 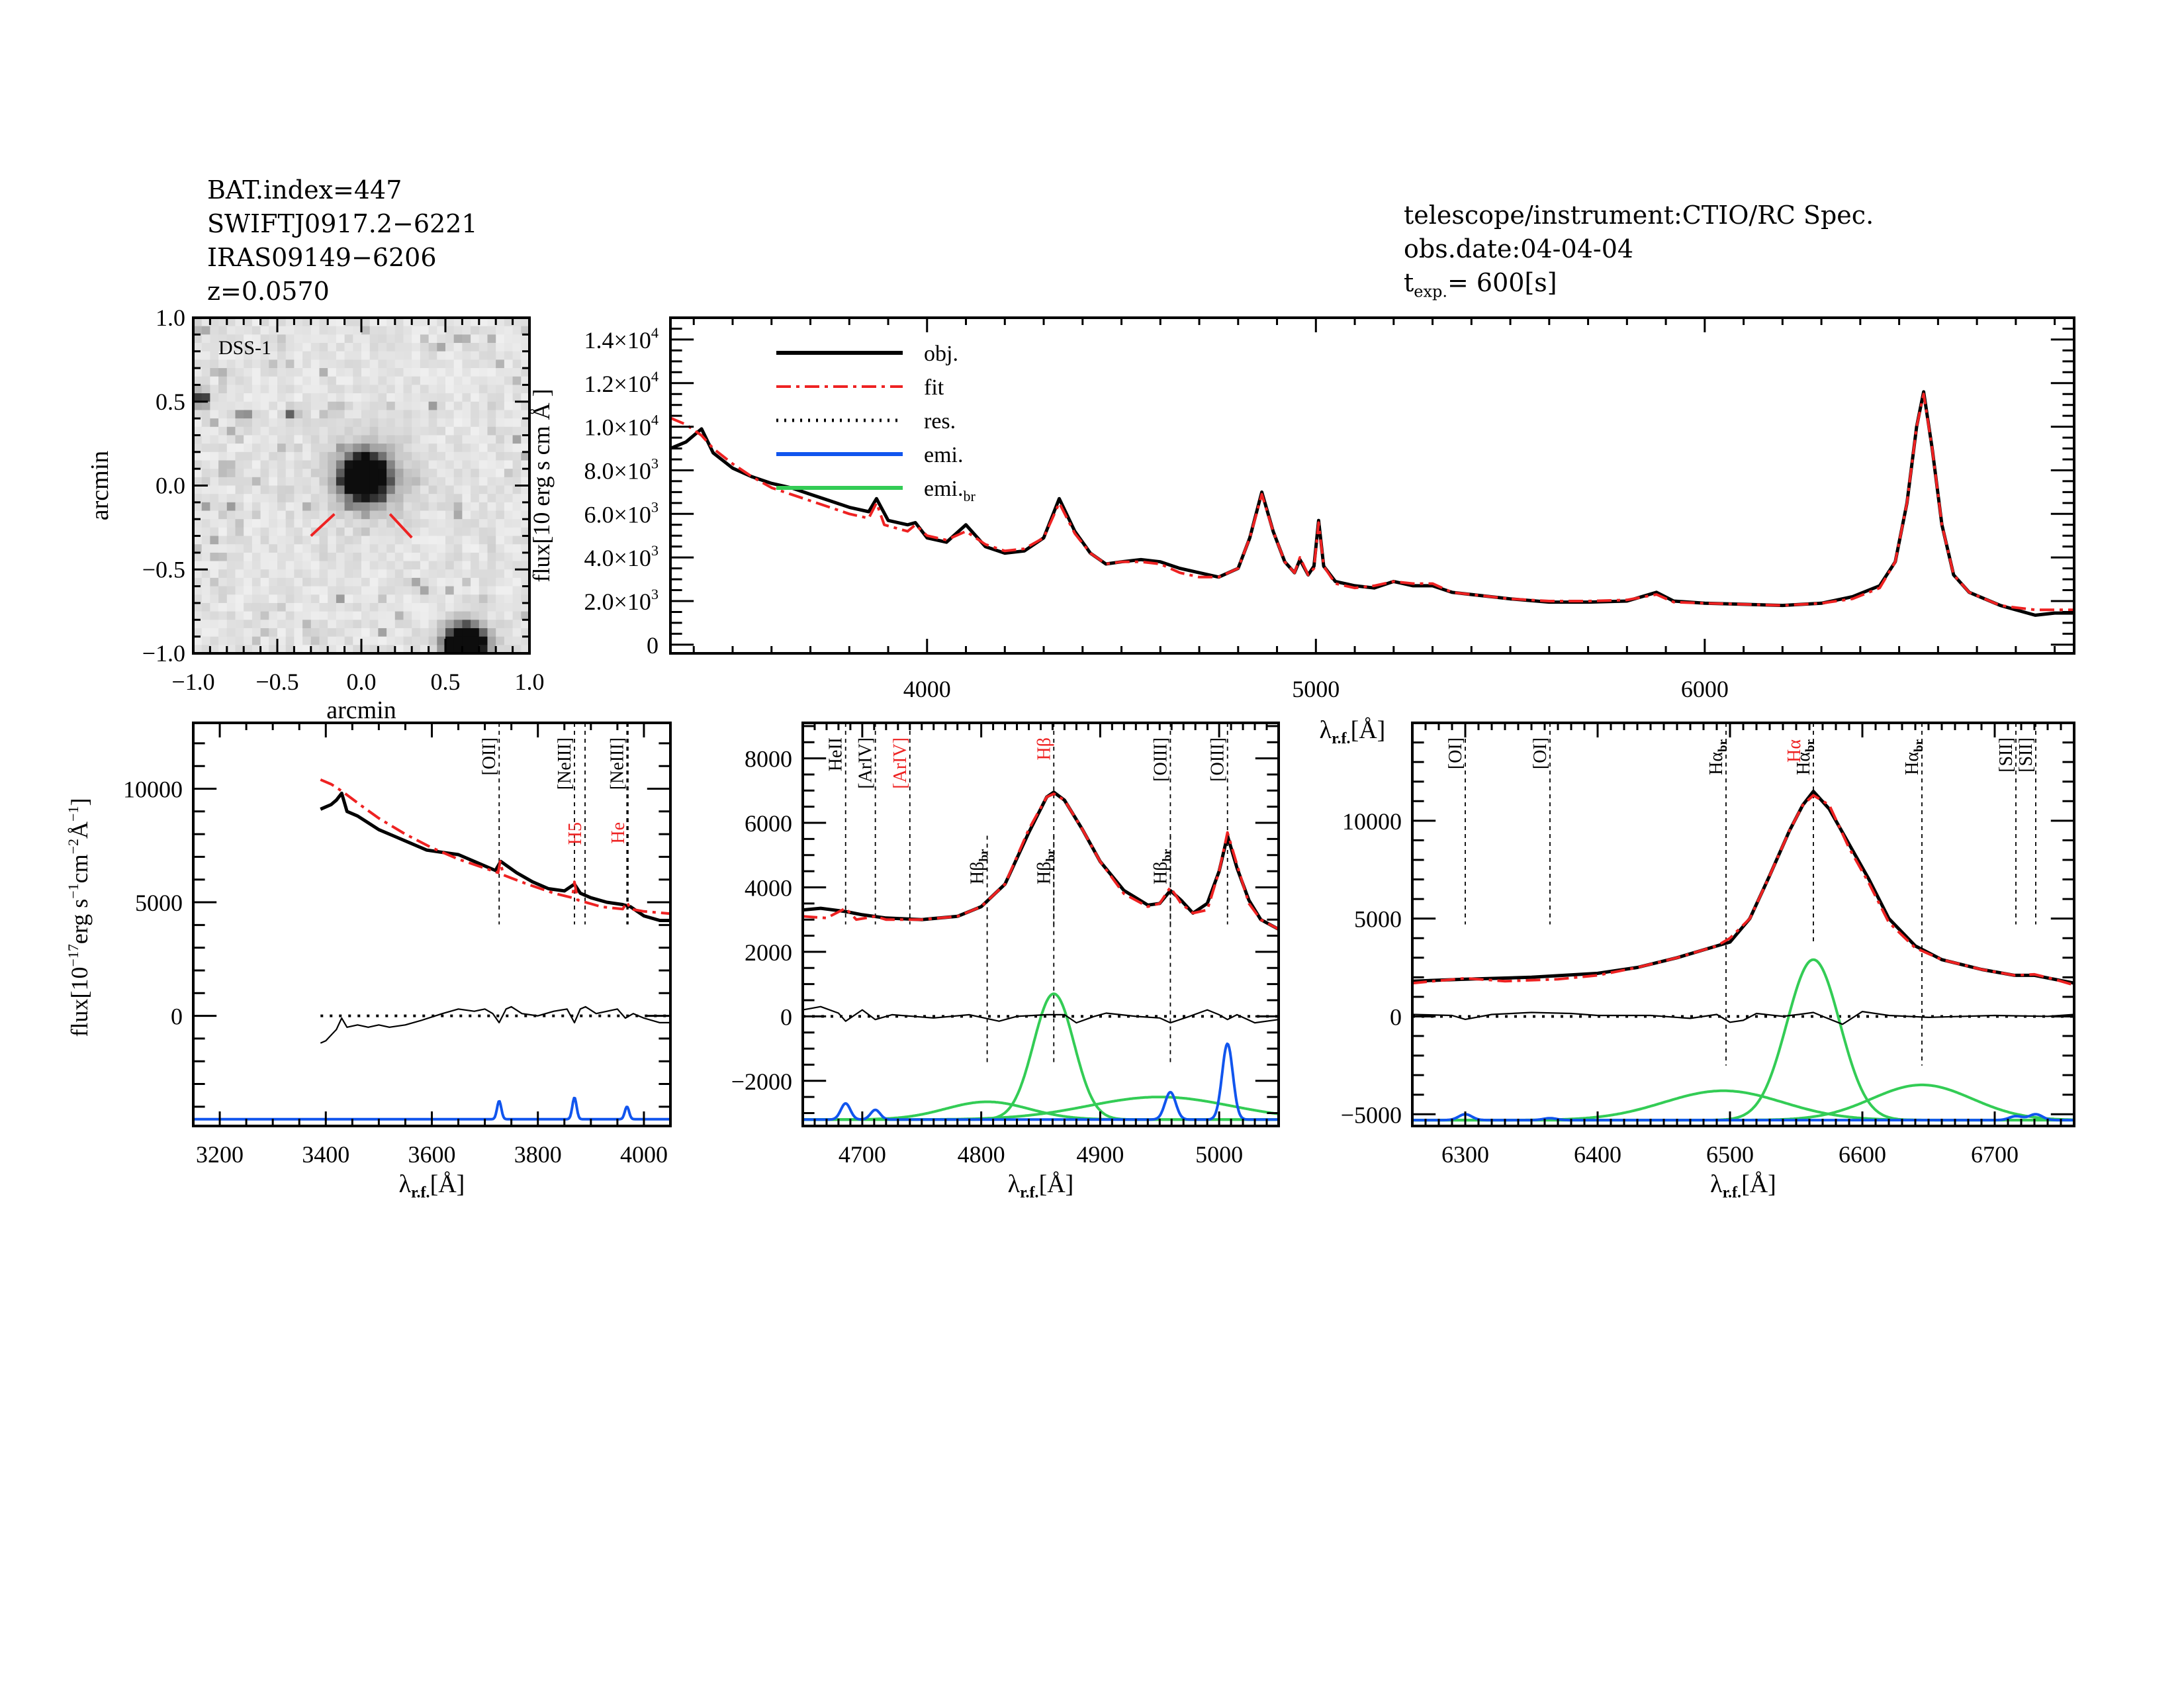 I want to click on line-label: H5, so click(x=575, y=833).